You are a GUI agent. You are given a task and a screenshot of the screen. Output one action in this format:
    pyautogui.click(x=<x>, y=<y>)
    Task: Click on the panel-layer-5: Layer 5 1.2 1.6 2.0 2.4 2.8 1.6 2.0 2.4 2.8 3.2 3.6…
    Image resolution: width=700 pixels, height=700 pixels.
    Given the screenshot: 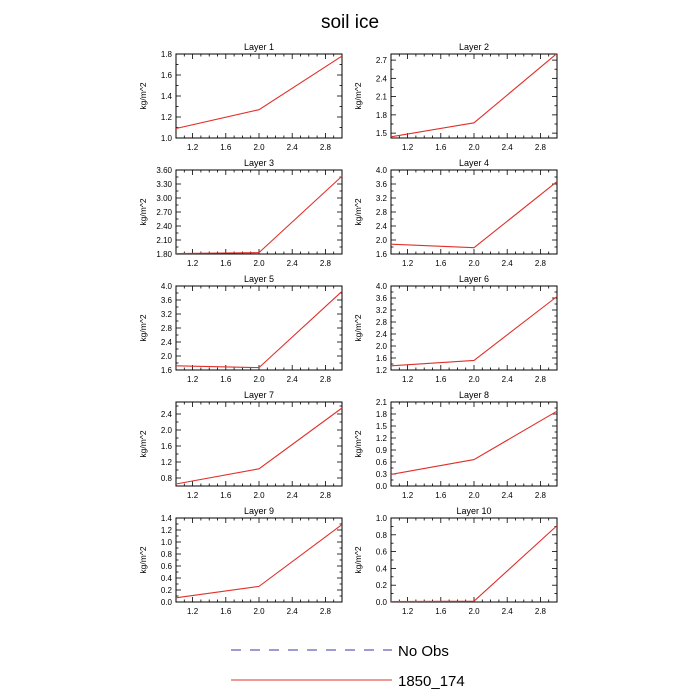 What is the action you would take?
    pyautogui.click(x=240, y=329)
    